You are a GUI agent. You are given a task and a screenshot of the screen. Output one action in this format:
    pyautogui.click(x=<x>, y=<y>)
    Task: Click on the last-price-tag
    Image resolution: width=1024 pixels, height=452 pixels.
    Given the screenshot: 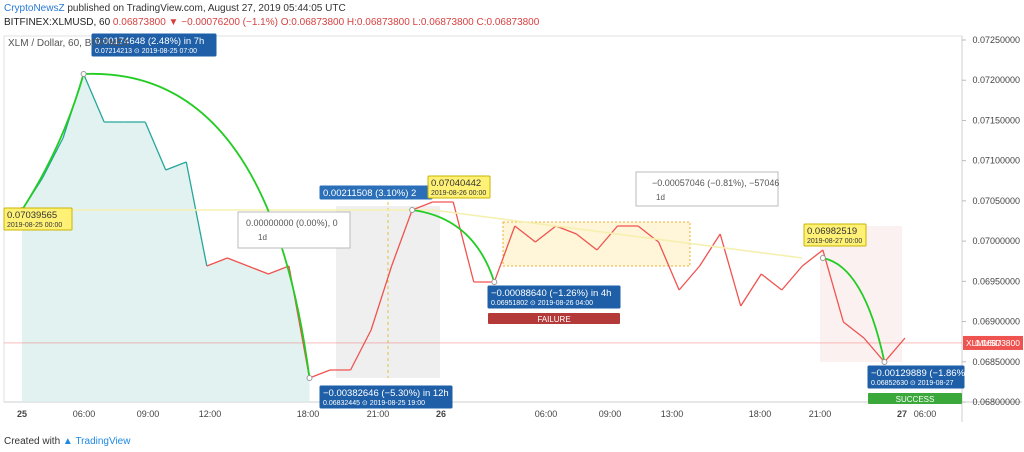 What is the action you would take?
    pyautogui.click(x=993, y=342)
    